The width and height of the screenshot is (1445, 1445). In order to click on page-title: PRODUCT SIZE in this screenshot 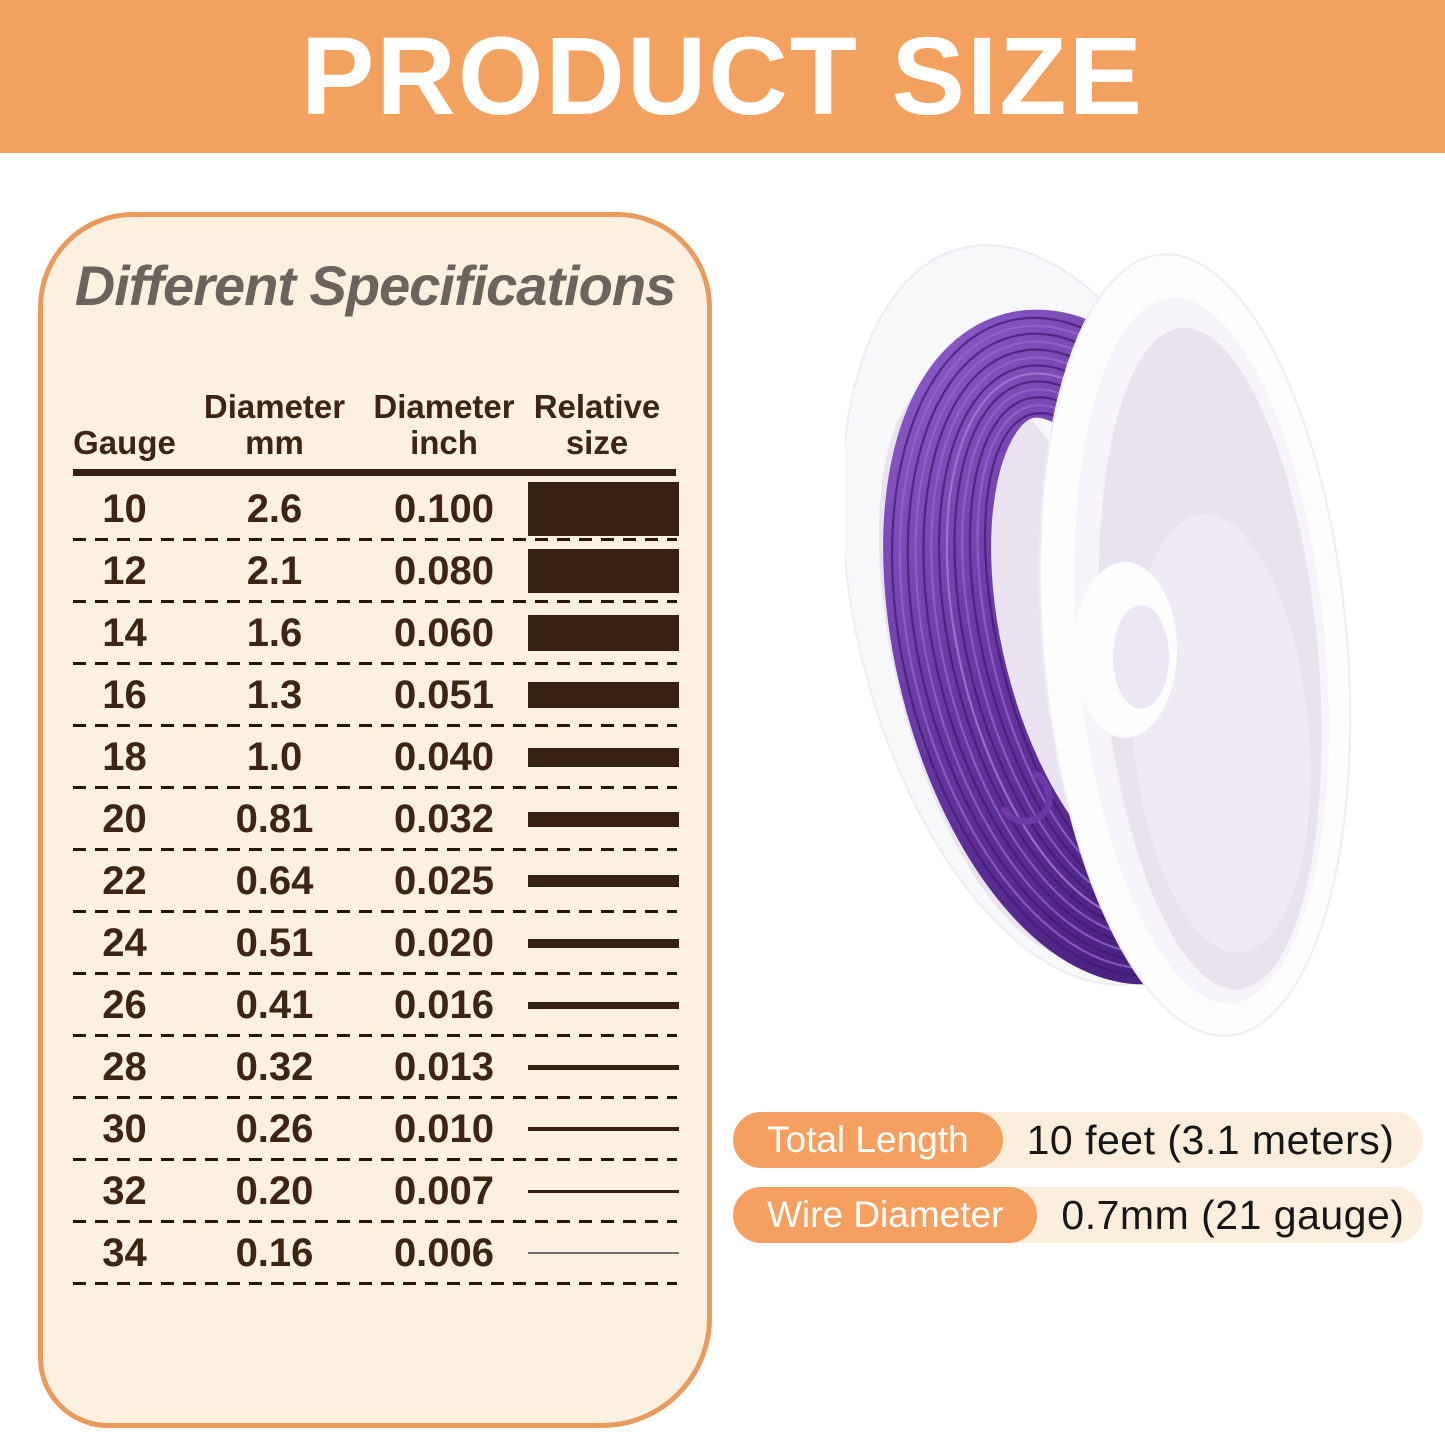, I will do `click(722, 76)`.